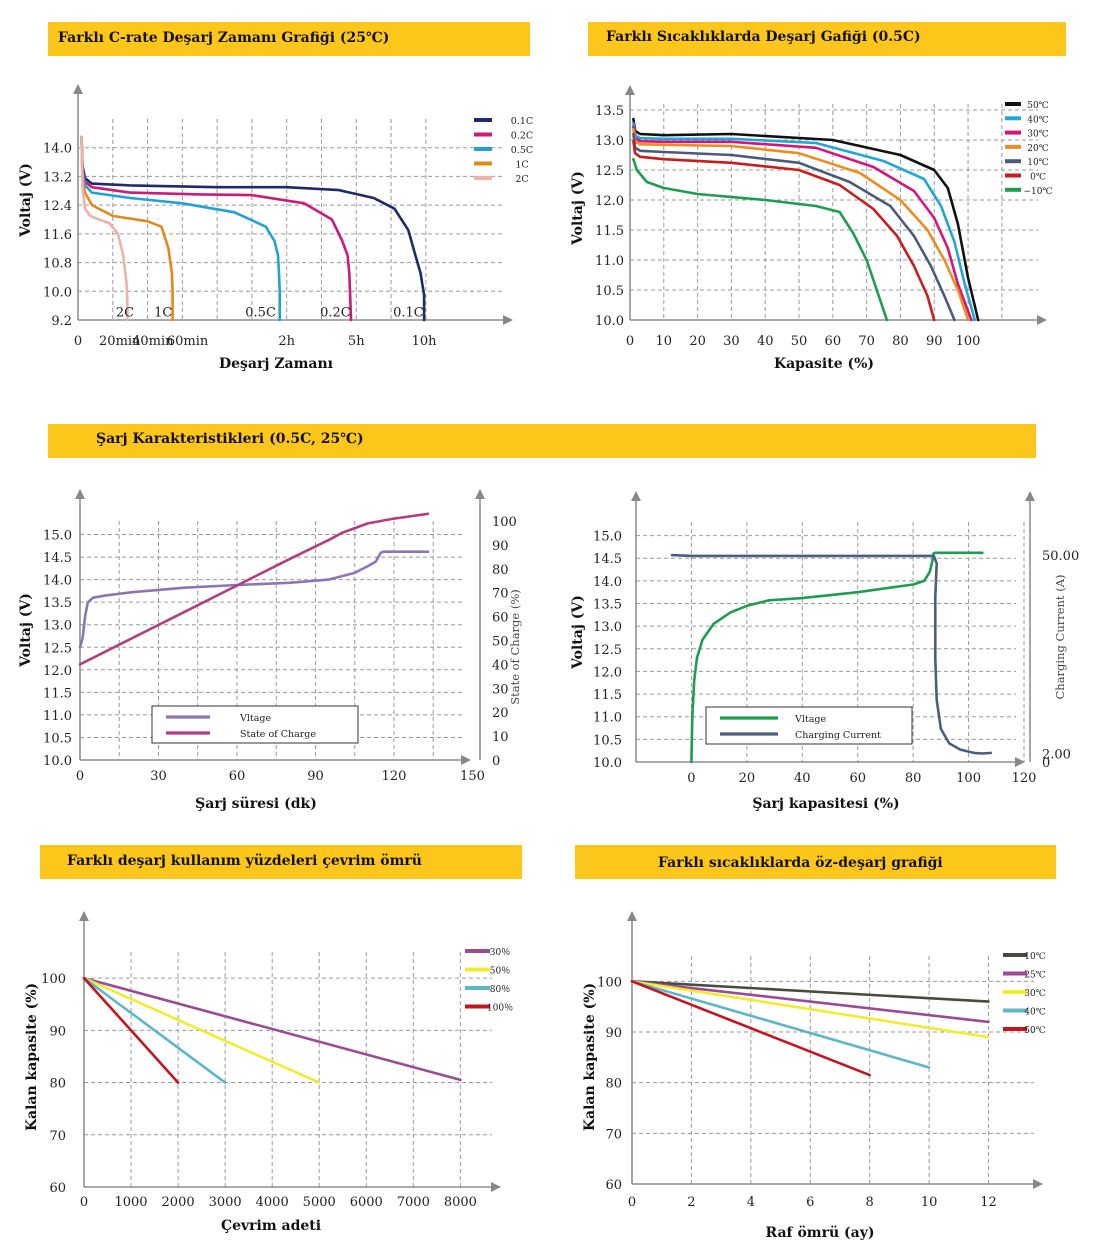 This screenshot has width=1098, height=1254. What do you see at coordinates (522, 150) in the screenshot?
I see `legend-label: 0.5C` at bounding box center [522, 150].